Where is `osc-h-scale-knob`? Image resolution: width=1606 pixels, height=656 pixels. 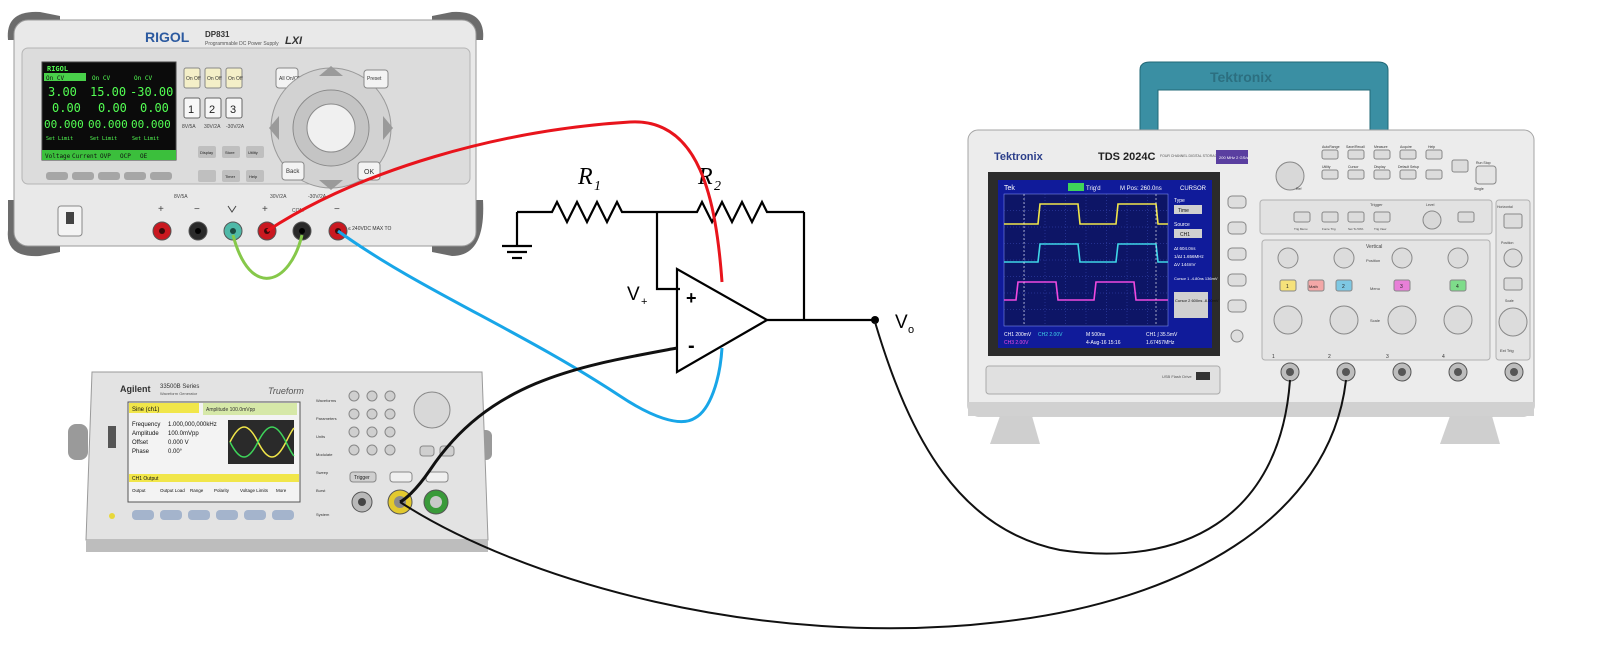
osc-h-scale-knob is located at coordinates (1513, 322).